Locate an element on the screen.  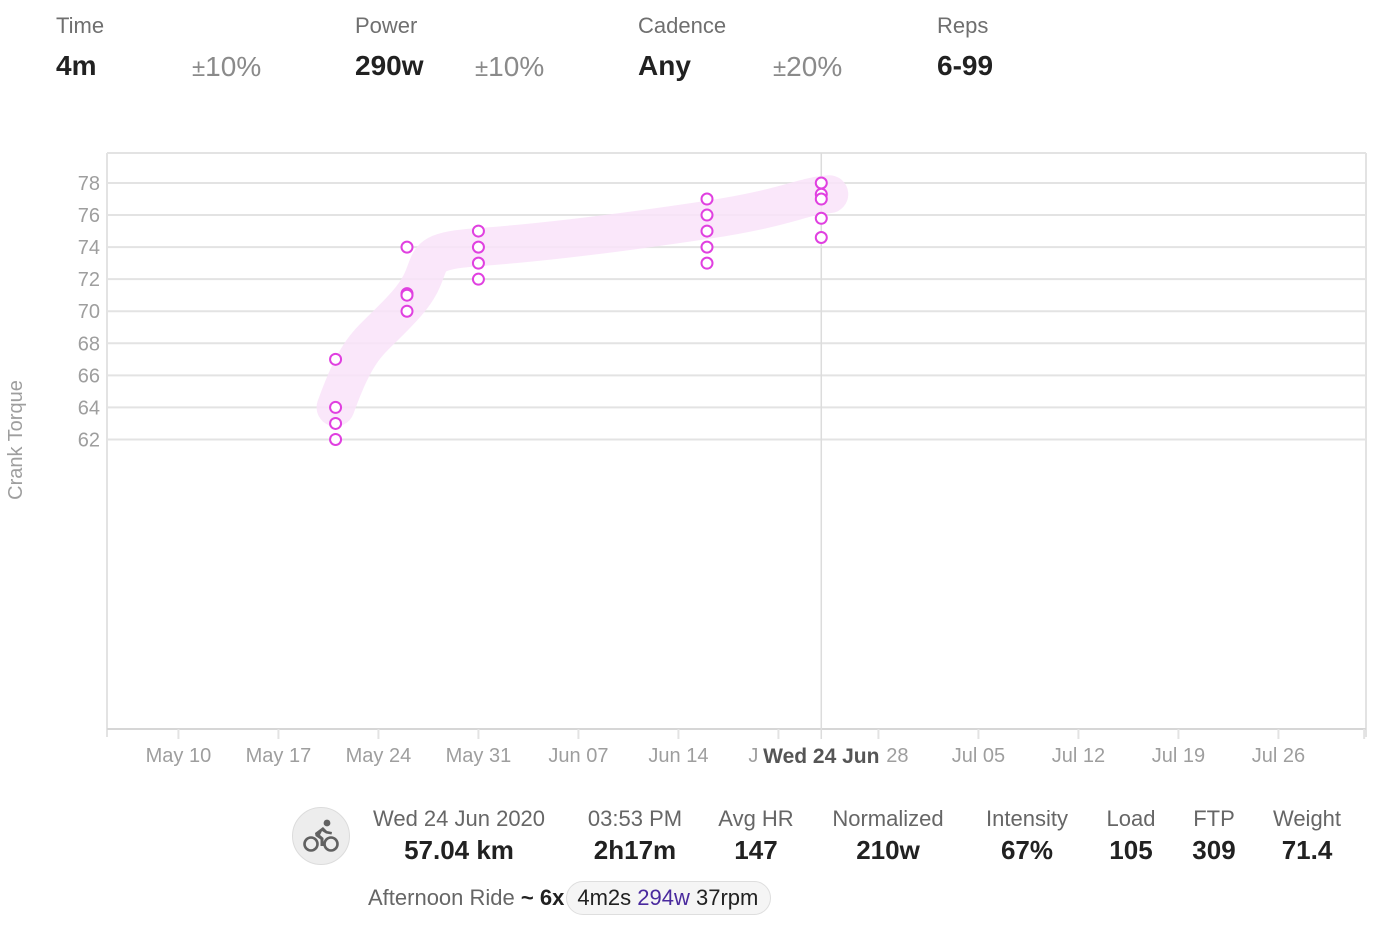
filter-reps-label: Reps is located at coordinates (963, 25).